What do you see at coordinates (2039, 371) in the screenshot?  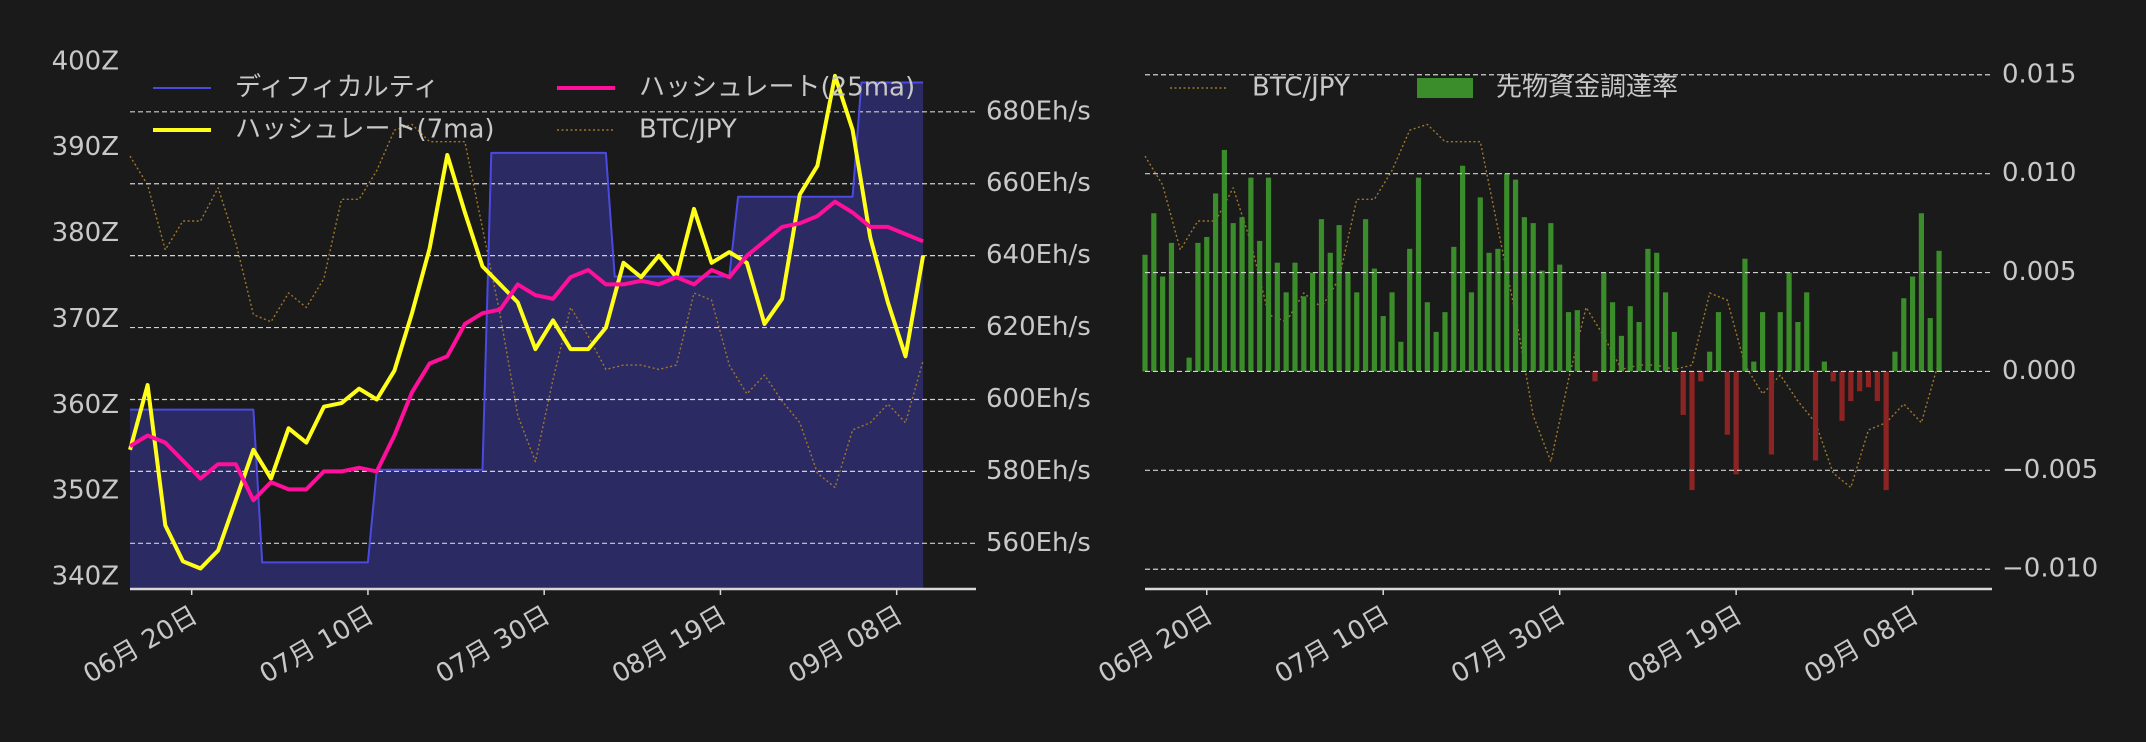 I see `y-tick-label: 0.000` at bounding box center [2039, 371].